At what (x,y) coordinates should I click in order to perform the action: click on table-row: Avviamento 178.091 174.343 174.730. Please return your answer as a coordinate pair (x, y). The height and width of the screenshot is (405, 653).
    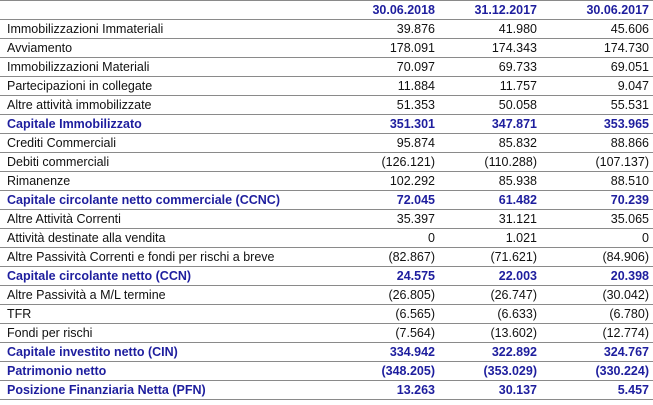
    Looking at the image, I should click on (326, 48).